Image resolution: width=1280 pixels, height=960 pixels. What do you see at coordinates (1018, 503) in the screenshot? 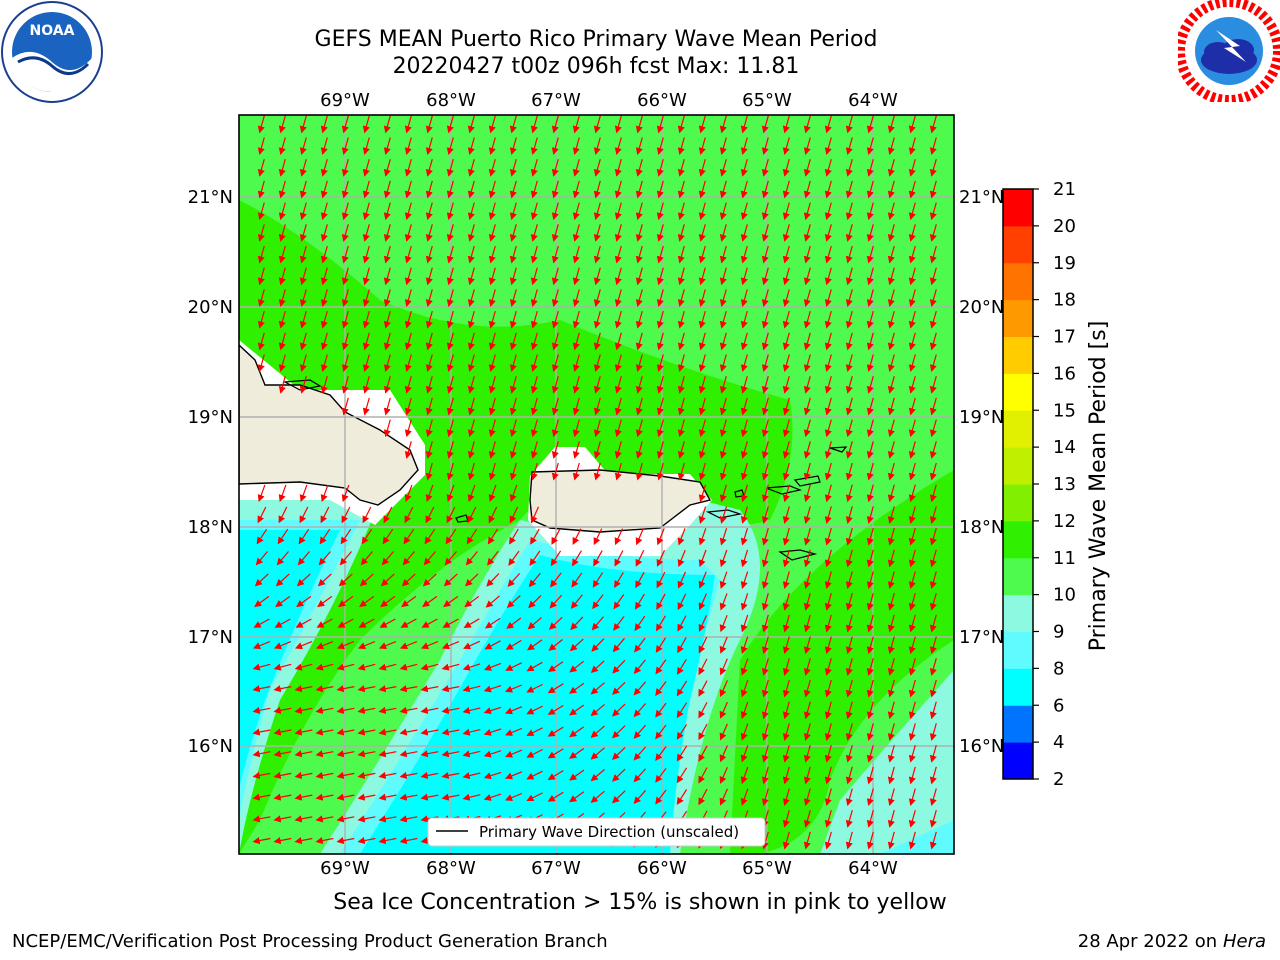
I see `colorbar-segment` at bounding box center [1018, 503].